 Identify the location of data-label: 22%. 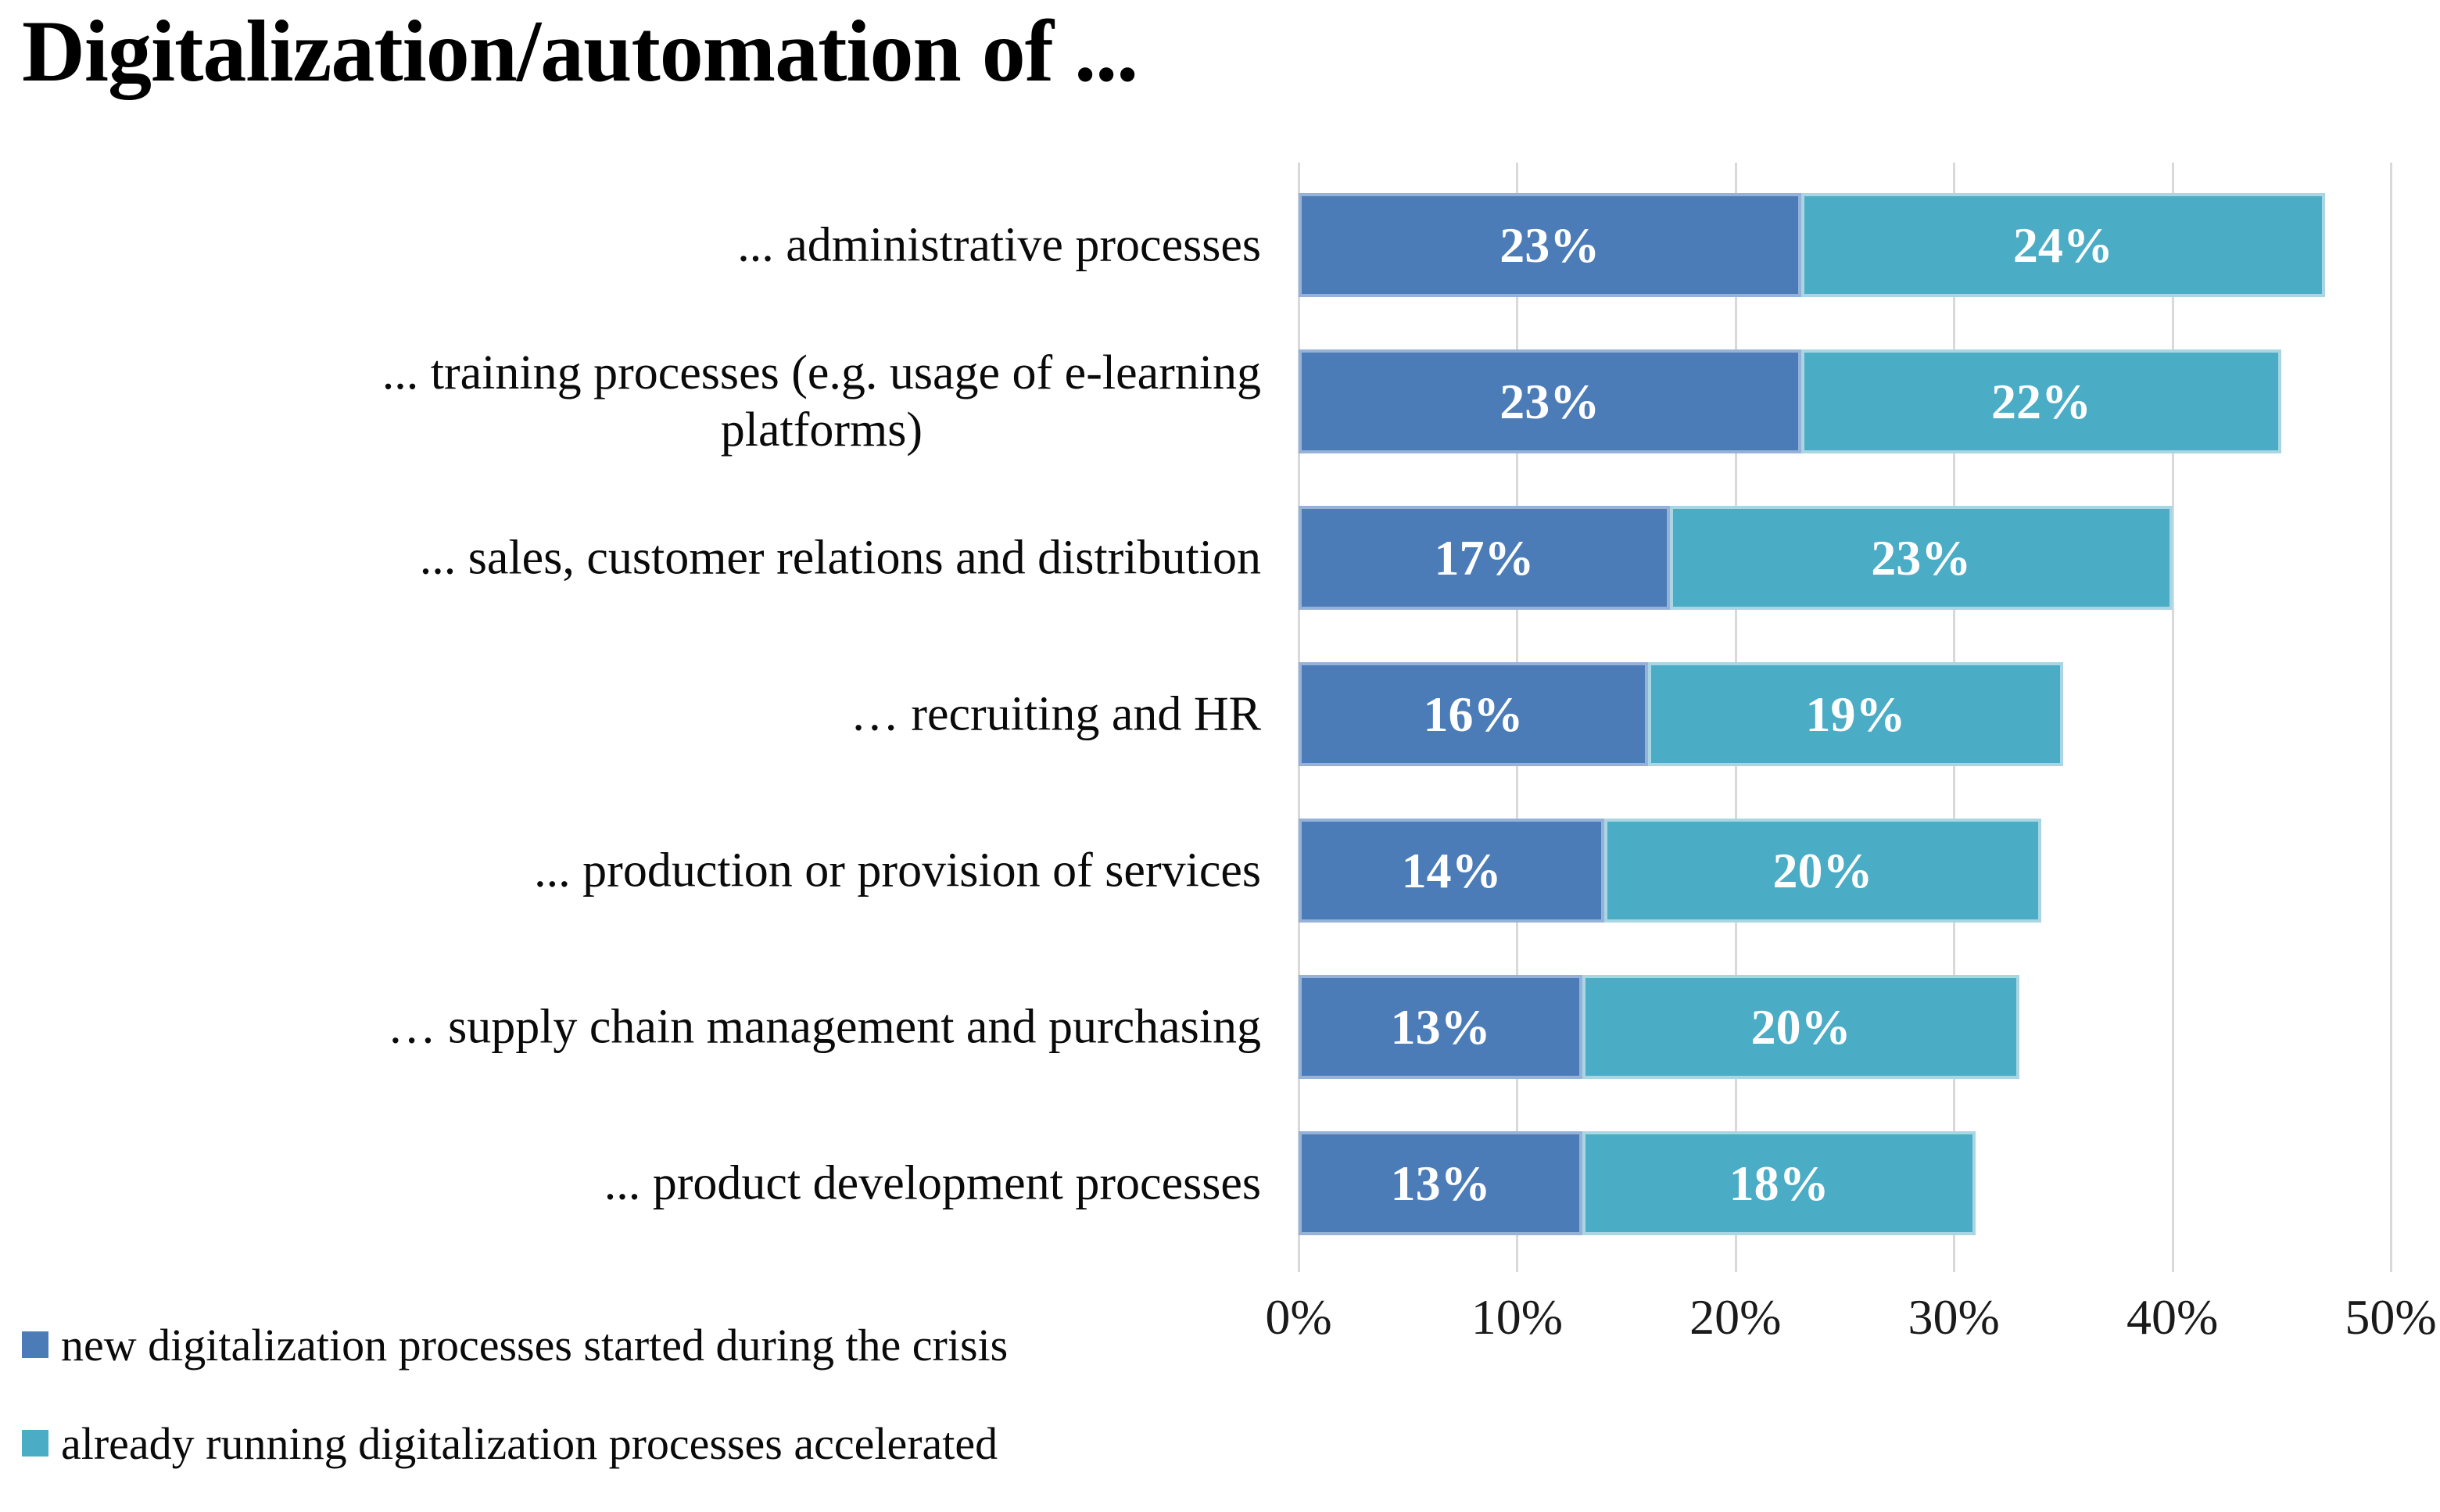
(2041, 401).